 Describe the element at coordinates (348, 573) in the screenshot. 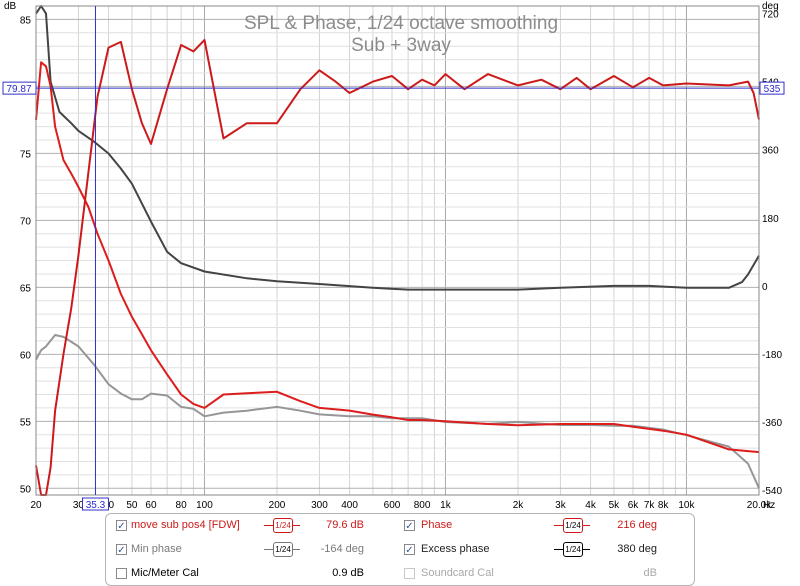

I see `mic-cal-value: 0.9 dB` at that location.